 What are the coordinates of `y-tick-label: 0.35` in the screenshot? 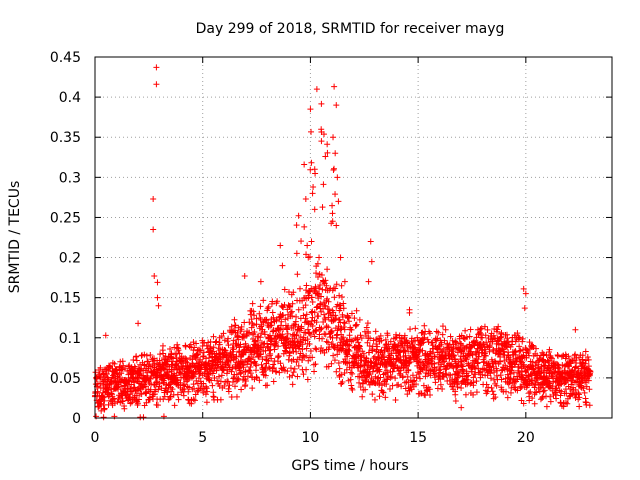 It's located at (65, 138).